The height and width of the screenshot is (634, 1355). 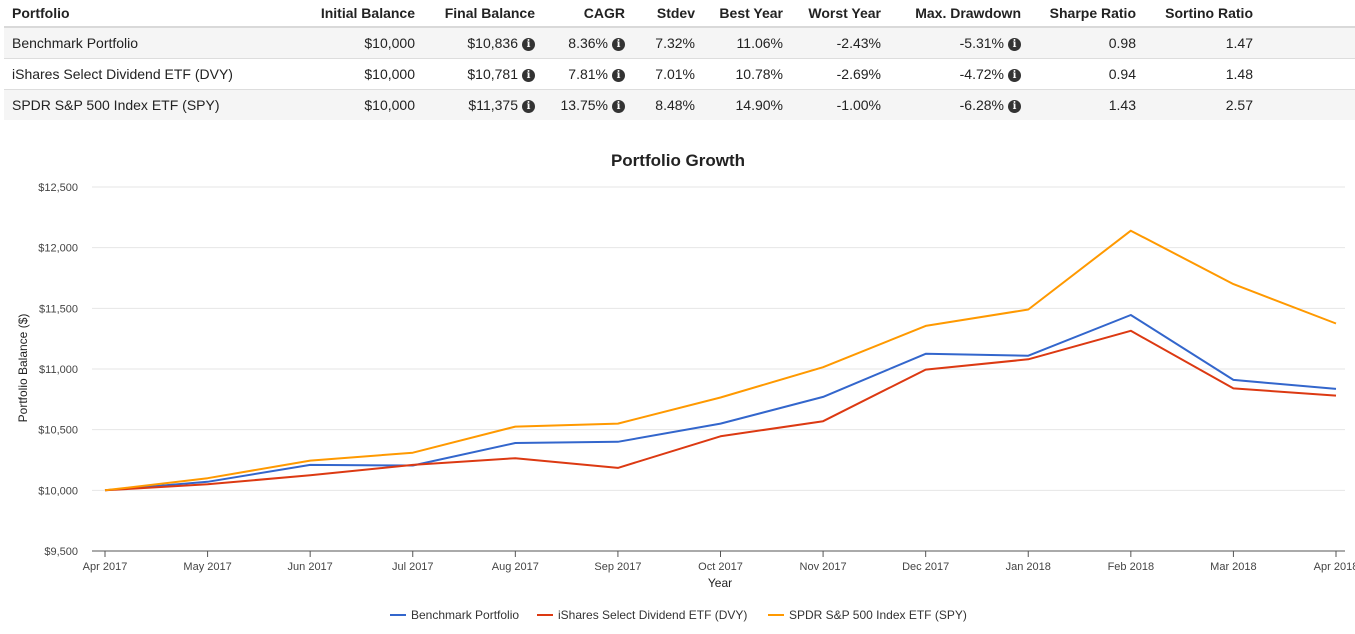 What do you see at coordinates (642, 615) in the screenshot?
I see `legend-item-1: iShares Select Dividend ETF (DVY)` at bounding box center [642, 615].